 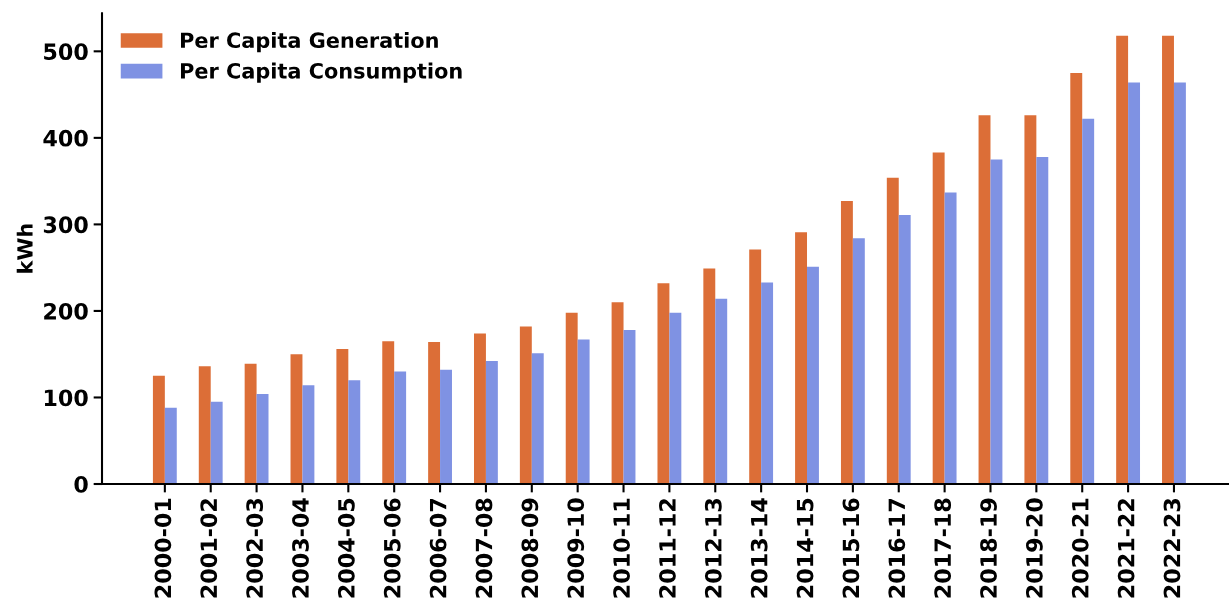 What do you see at coordinates (667, 548) in the screenshot?
I see `x-tick-label: 2011-12` at bounding box center [667, 548].